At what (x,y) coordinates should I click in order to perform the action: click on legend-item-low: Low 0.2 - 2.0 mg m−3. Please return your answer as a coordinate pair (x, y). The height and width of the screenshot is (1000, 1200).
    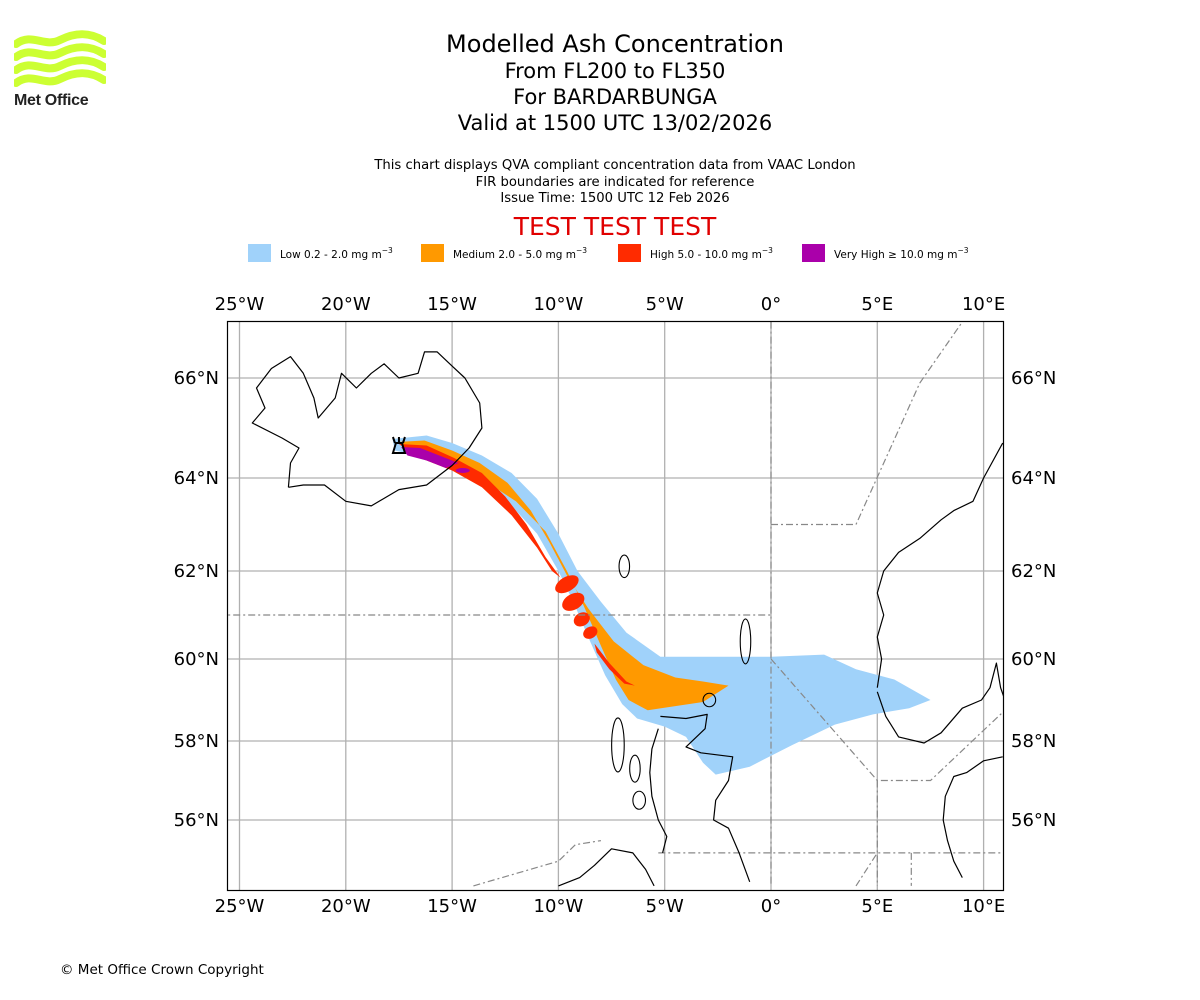
    Looking at the image, I should click on (320, 253).